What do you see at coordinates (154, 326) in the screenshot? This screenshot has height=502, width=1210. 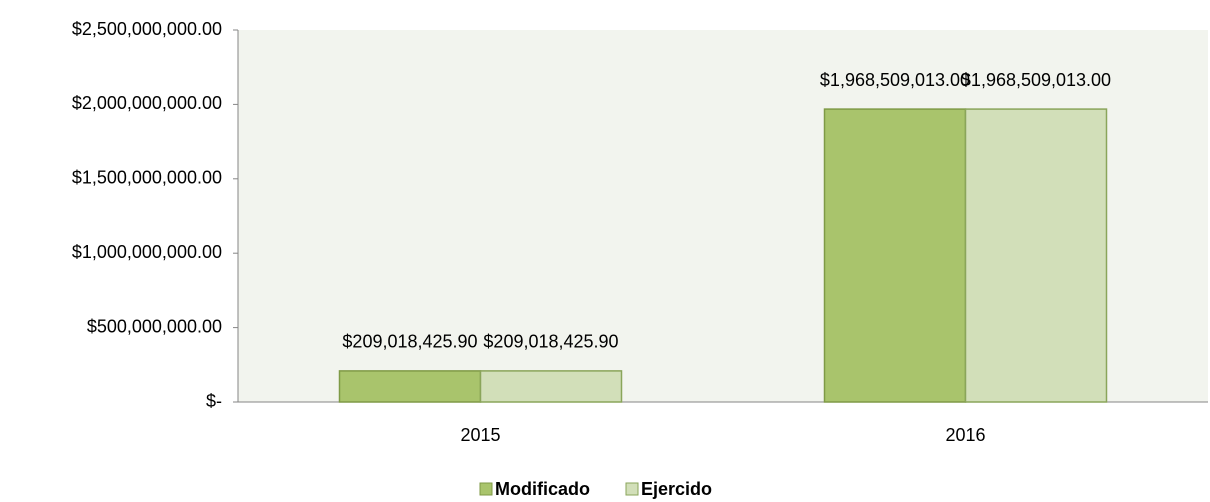 I see `y-tick-label: $500,000,000.00` at bounding box center [154, 326].